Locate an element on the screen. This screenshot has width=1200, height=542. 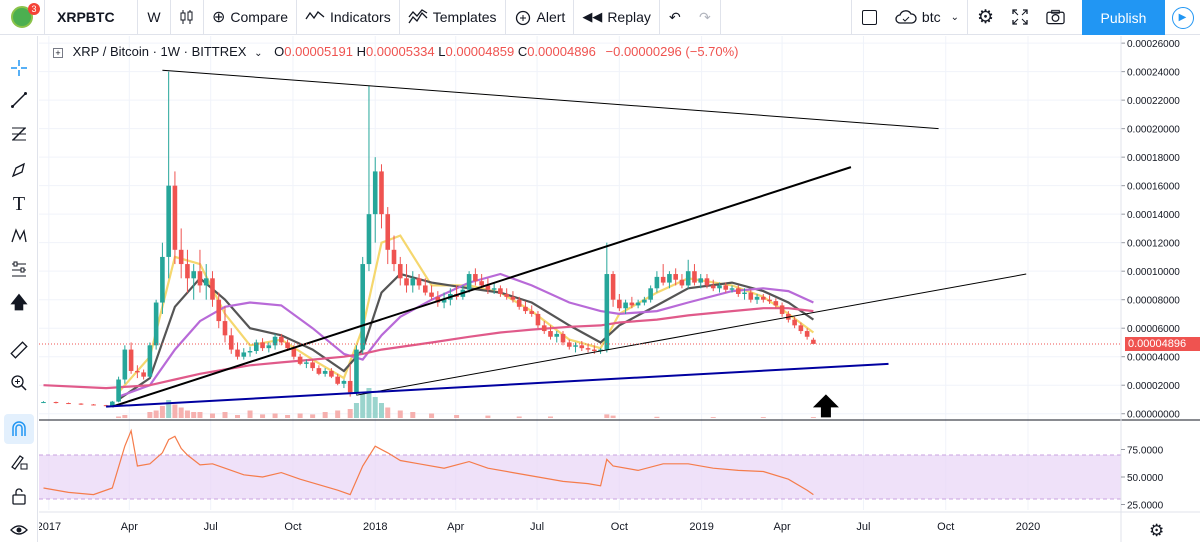
compare-button: ⊕ Compare is located at coordinates (250, 17).